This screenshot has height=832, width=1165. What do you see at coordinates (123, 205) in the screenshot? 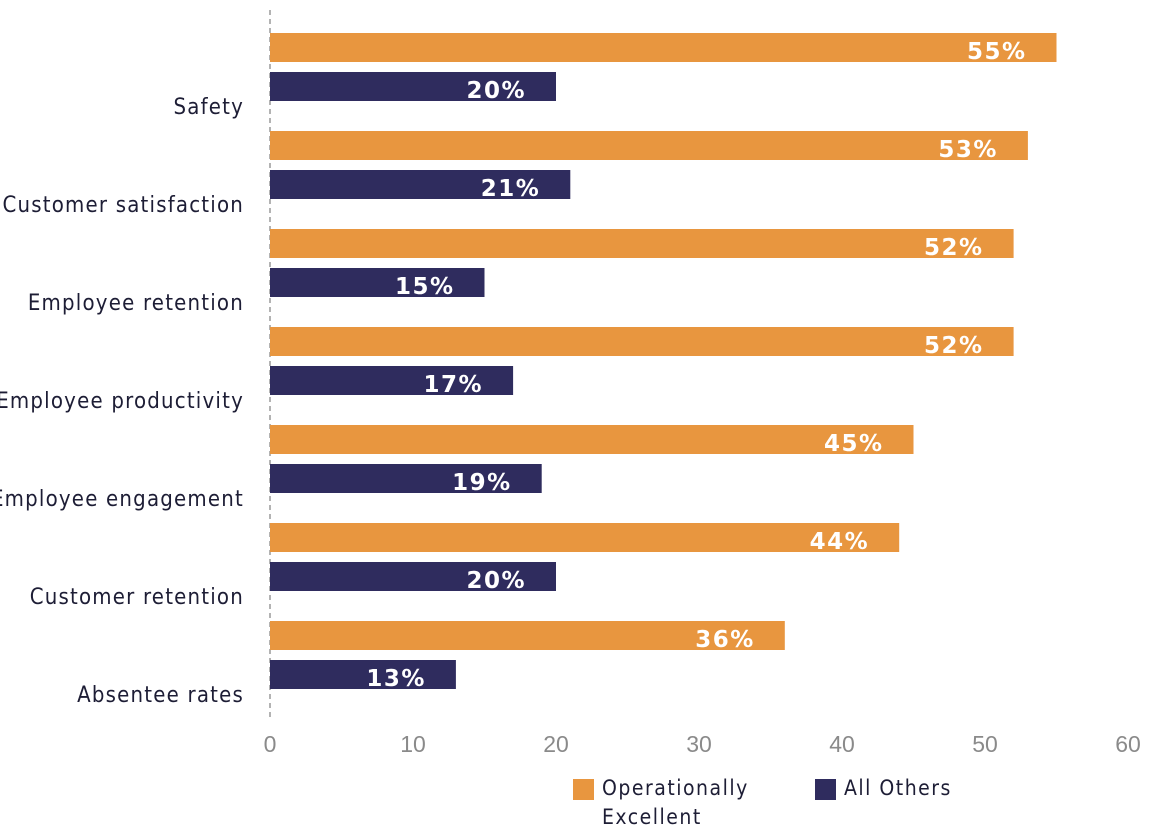
I see `category-label: Customer satisfaction` at bounding box center [123, 205].